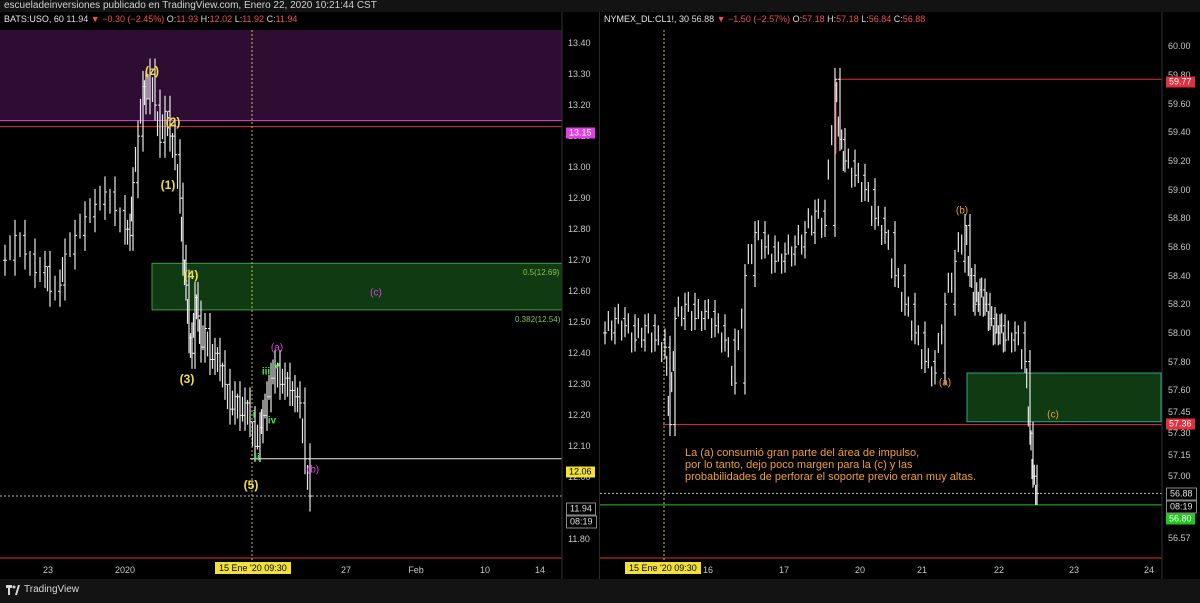  I want to click on price-tag-support: 12.06, so click(580, 472).